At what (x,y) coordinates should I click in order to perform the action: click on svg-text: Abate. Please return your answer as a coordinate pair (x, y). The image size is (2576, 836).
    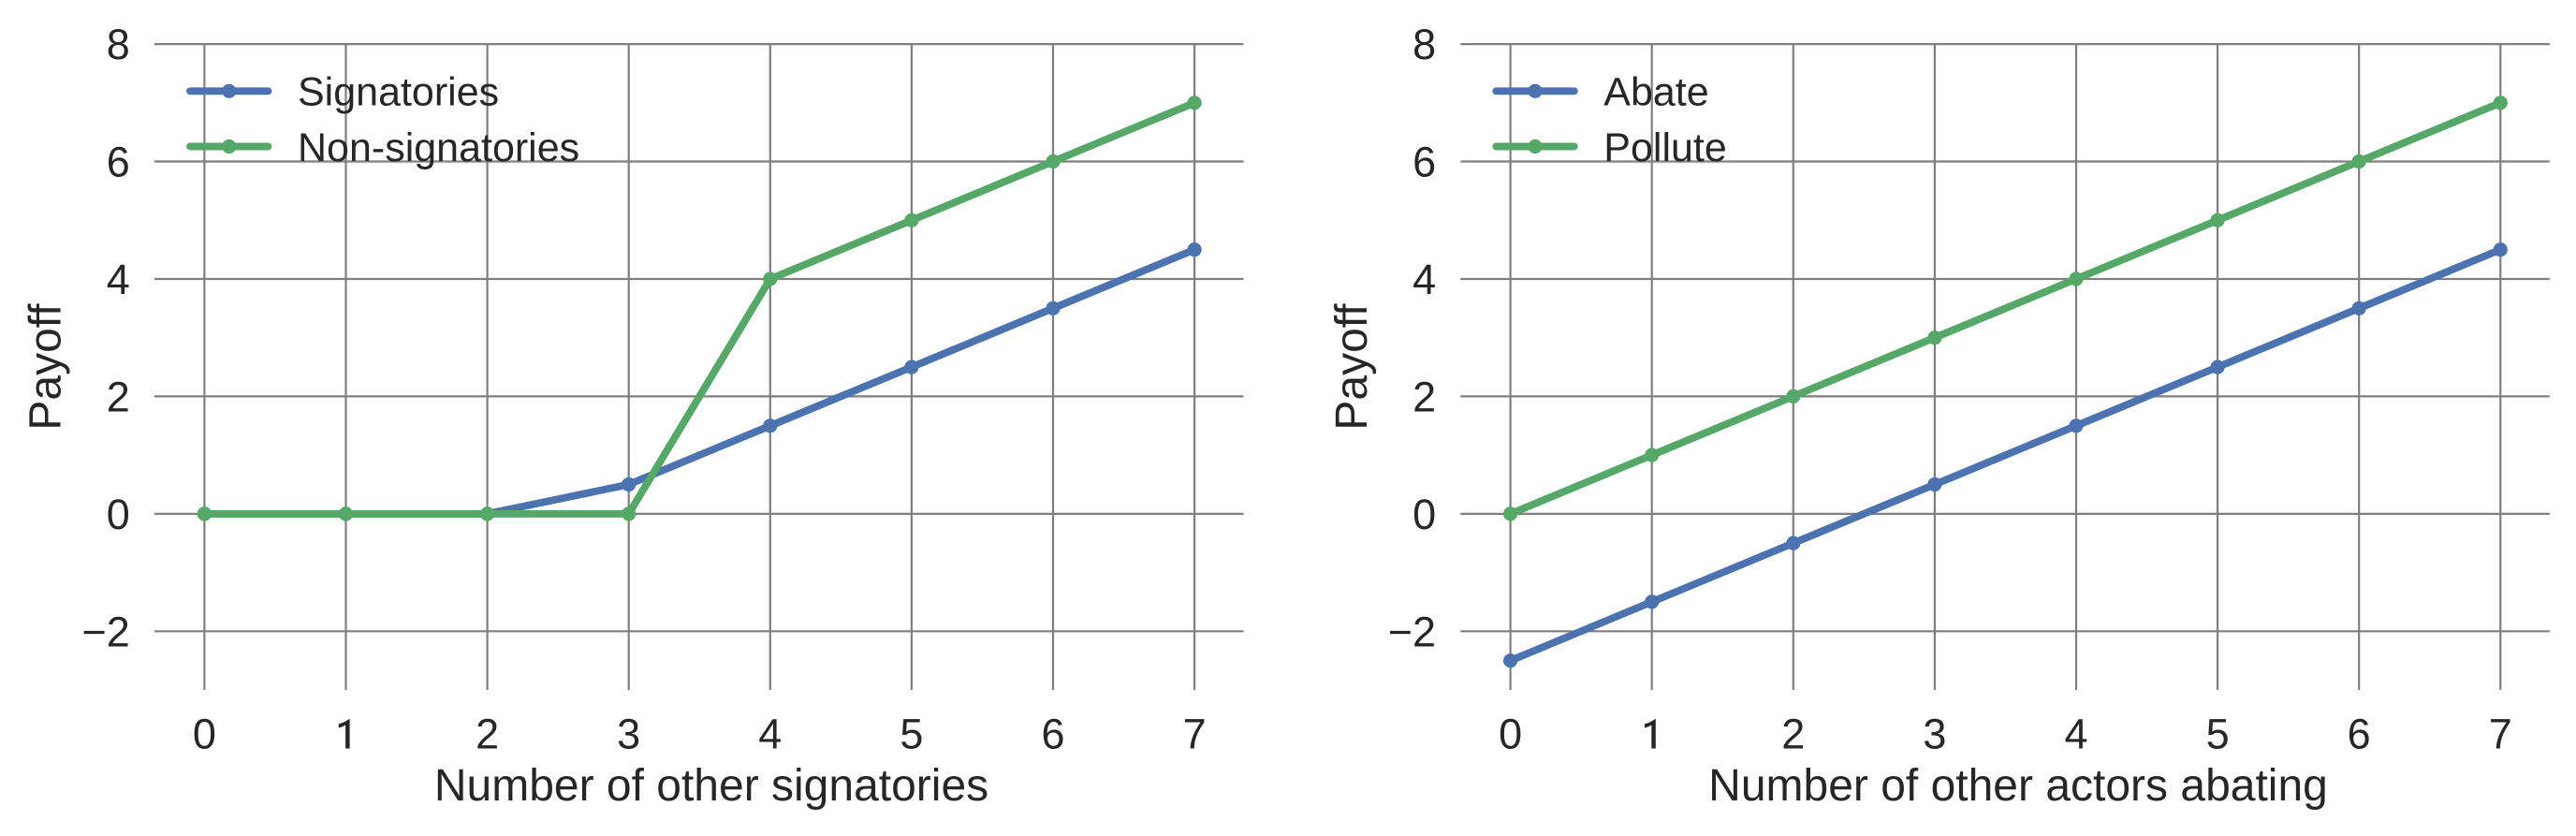
    Looking at the image, I should click on (1655, 92).